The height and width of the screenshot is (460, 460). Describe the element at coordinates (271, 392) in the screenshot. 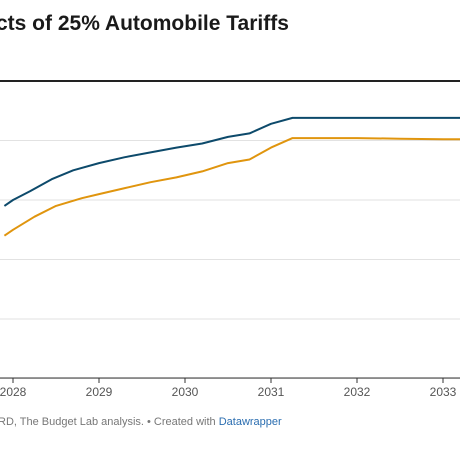

I see `x-tick-label: 2031` at that location.